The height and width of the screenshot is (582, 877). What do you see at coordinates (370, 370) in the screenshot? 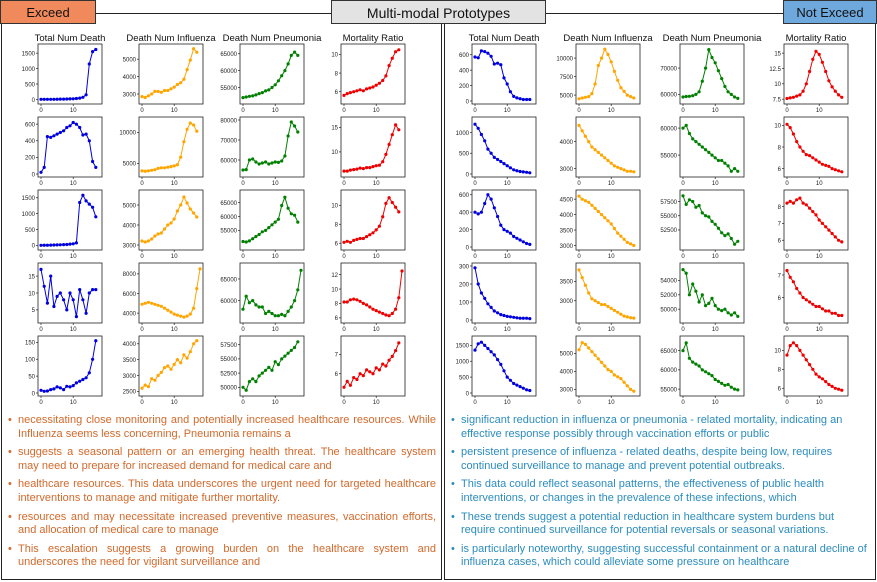
I see `mini-chart: 6 7 0 10` at bounding box center [370, 370].